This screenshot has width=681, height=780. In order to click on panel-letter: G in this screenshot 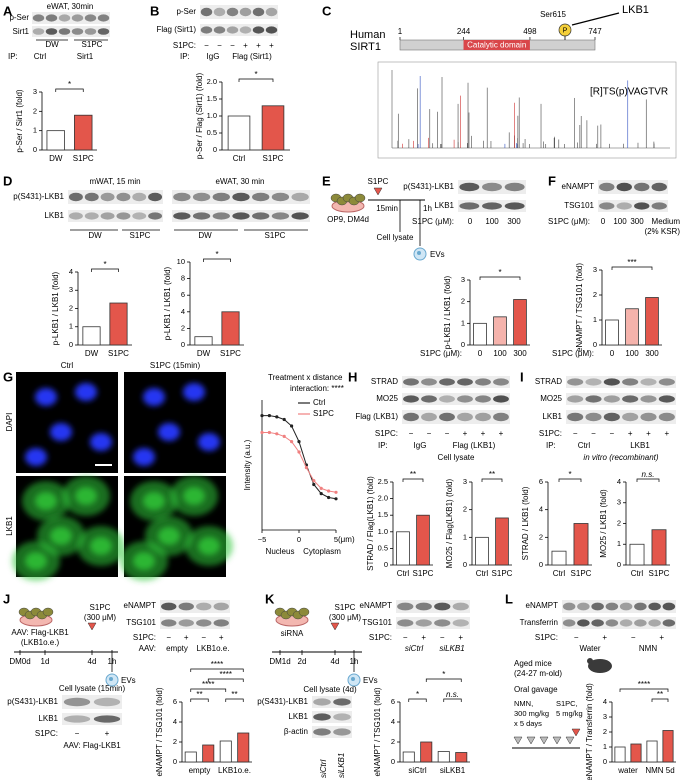, I will do `click(8, 376)`.